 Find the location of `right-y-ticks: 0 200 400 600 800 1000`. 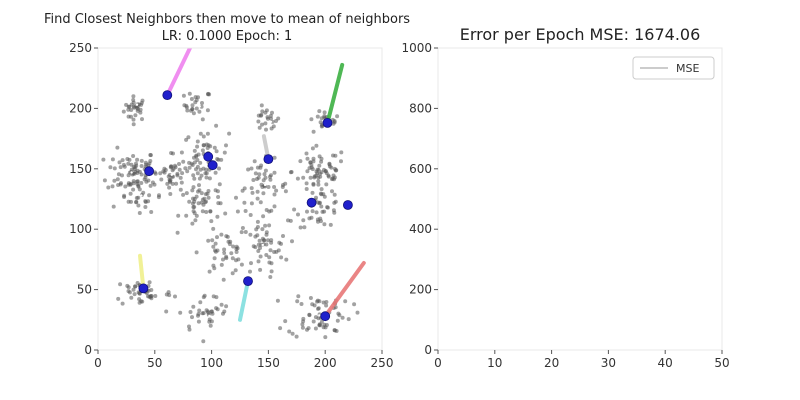

right-y-ticks: 0 200 400 600 800 1000 is located at coordinates (419, 199).